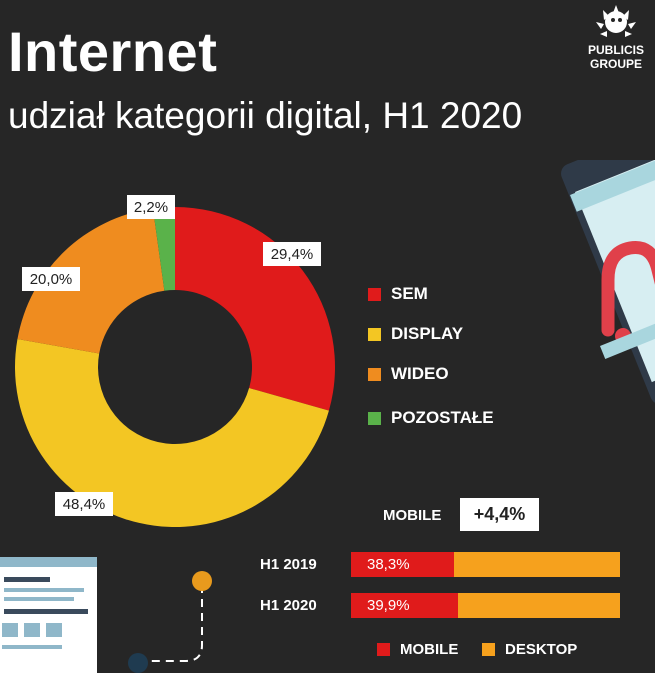 The image size is (655, 673). I want to click on bar-label-mobile-h1-2019: 38,3%, so click(388, 564).